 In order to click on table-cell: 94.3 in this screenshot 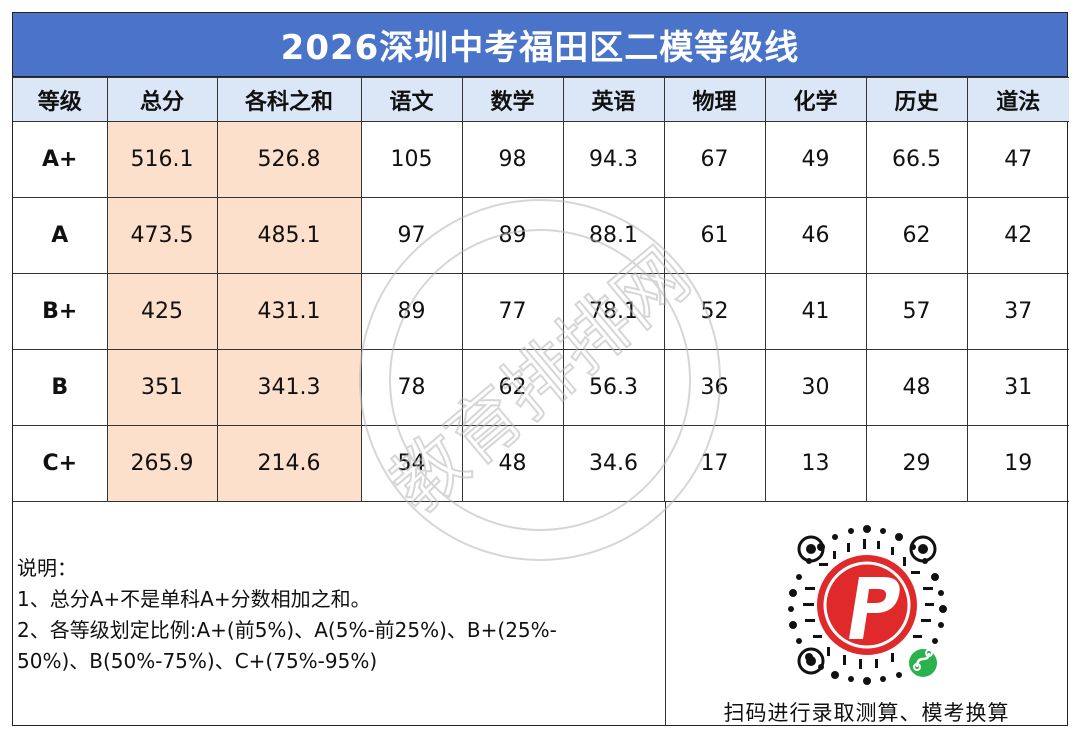, I will do `click(613, 159)`.